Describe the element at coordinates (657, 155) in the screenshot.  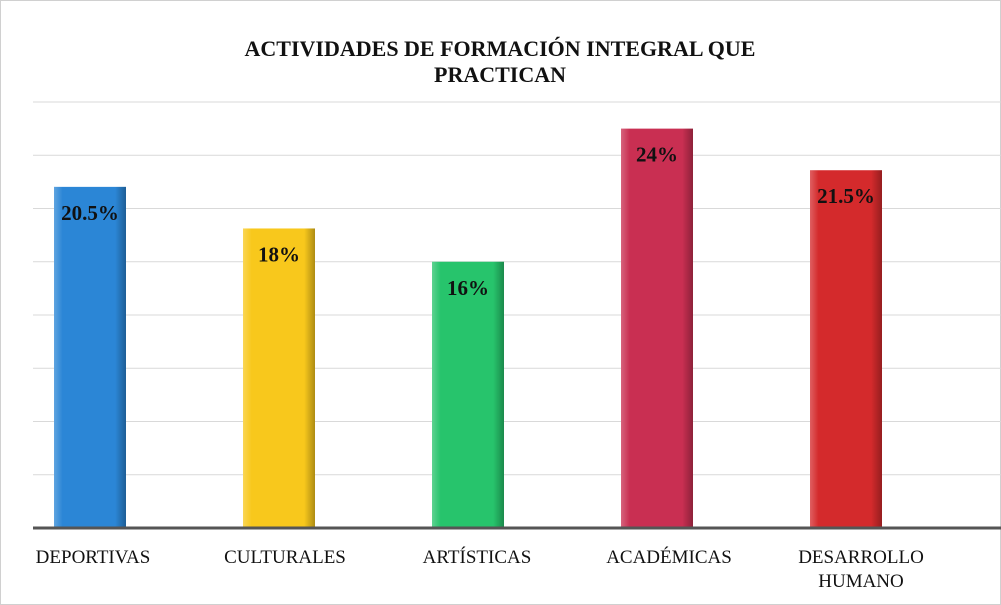
I see `data-label: 24%` at that location.